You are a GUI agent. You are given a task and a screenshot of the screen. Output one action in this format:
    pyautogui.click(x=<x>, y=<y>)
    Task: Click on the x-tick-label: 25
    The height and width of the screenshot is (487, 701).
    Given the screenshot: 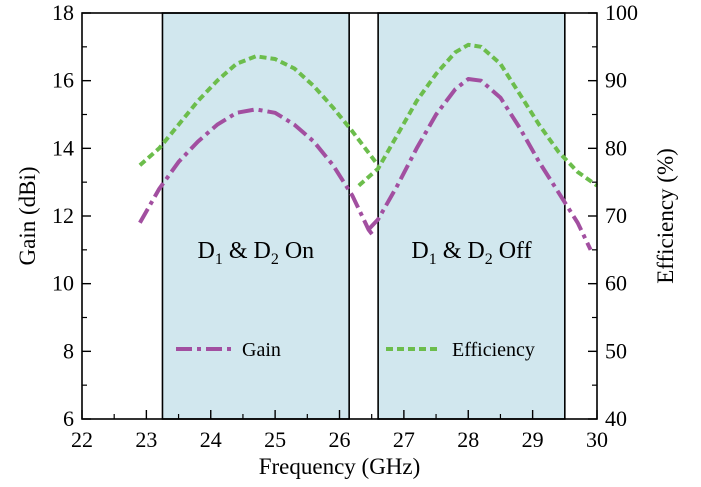 What is the action you would take?
    pyautogui.click(x=275, y=439)
    